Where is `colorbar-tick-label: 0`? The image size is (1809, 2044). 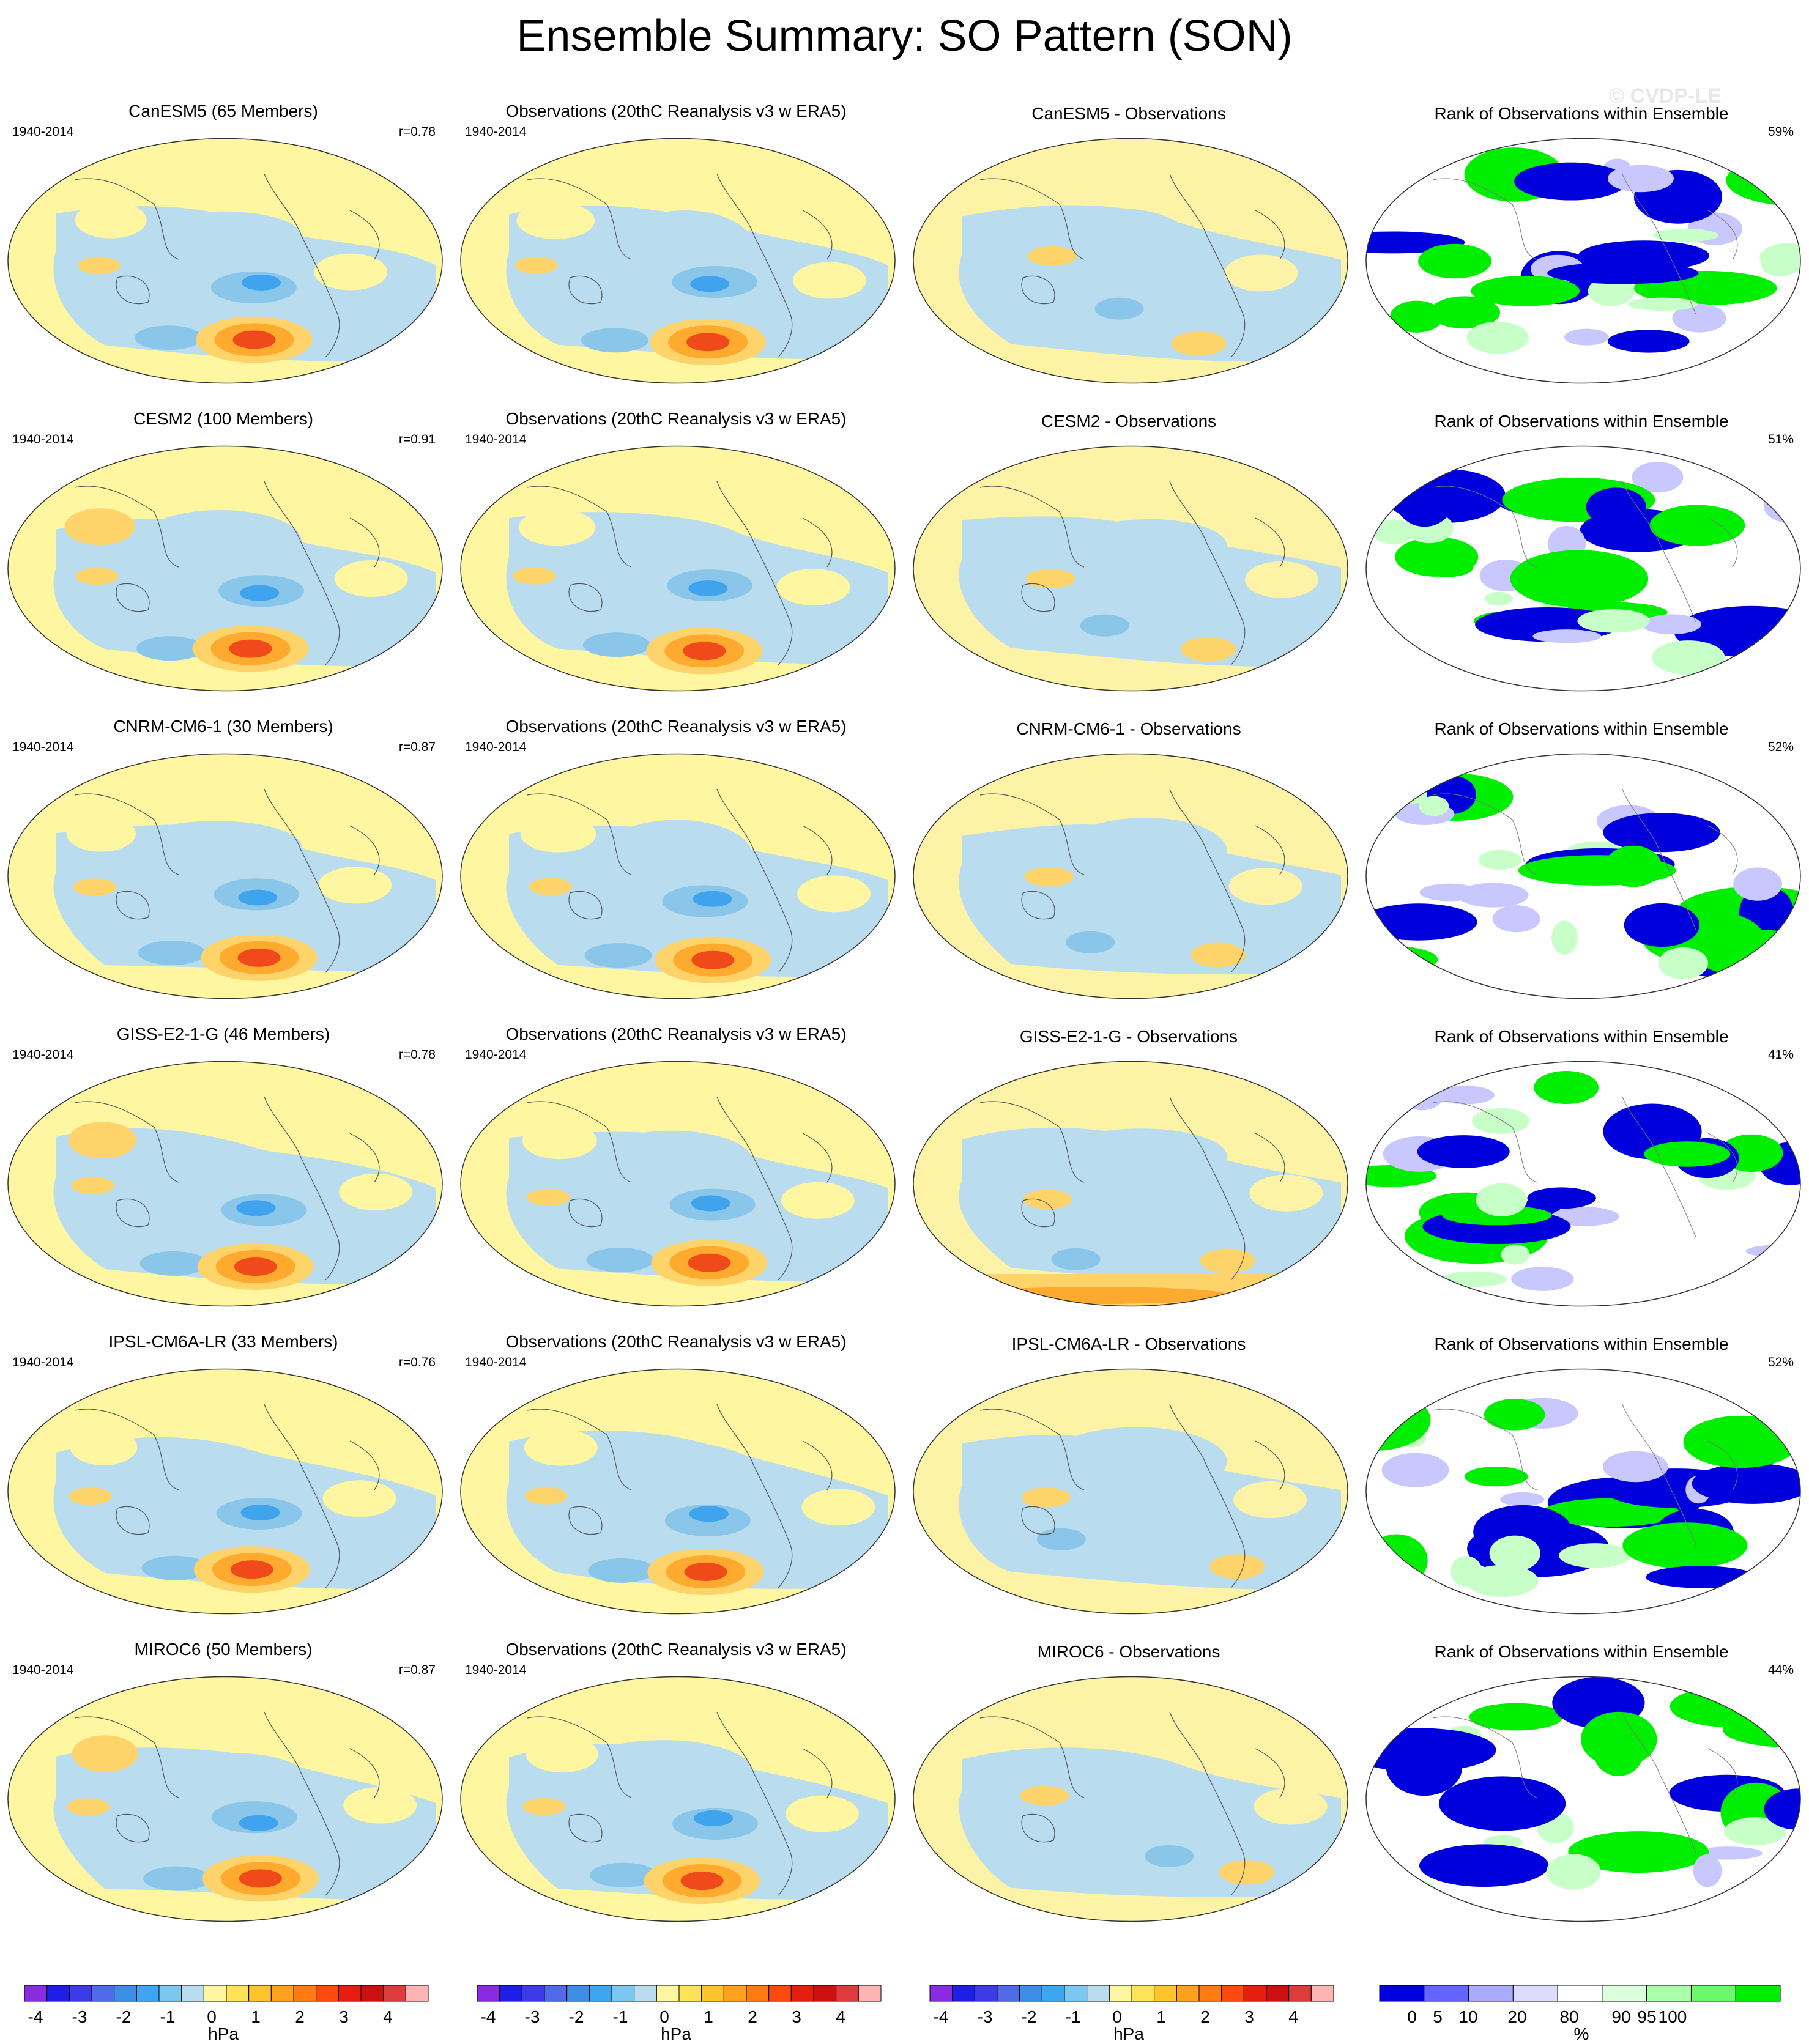
colorbar-tick-label: 0 is located at coordinates (664, 2016).